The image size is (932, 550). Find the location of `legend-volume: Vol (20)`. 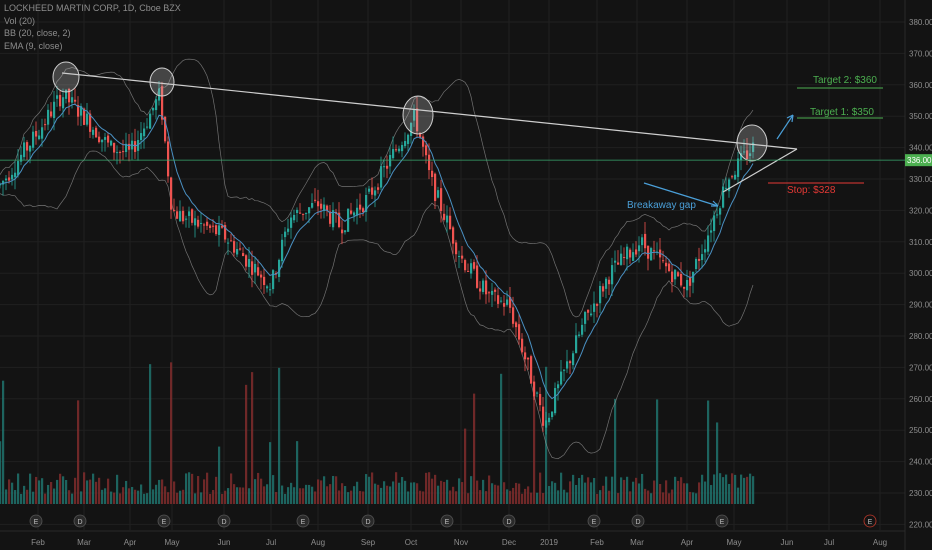

legend-volume: Vol (20) is located at coordinates (20, 20).